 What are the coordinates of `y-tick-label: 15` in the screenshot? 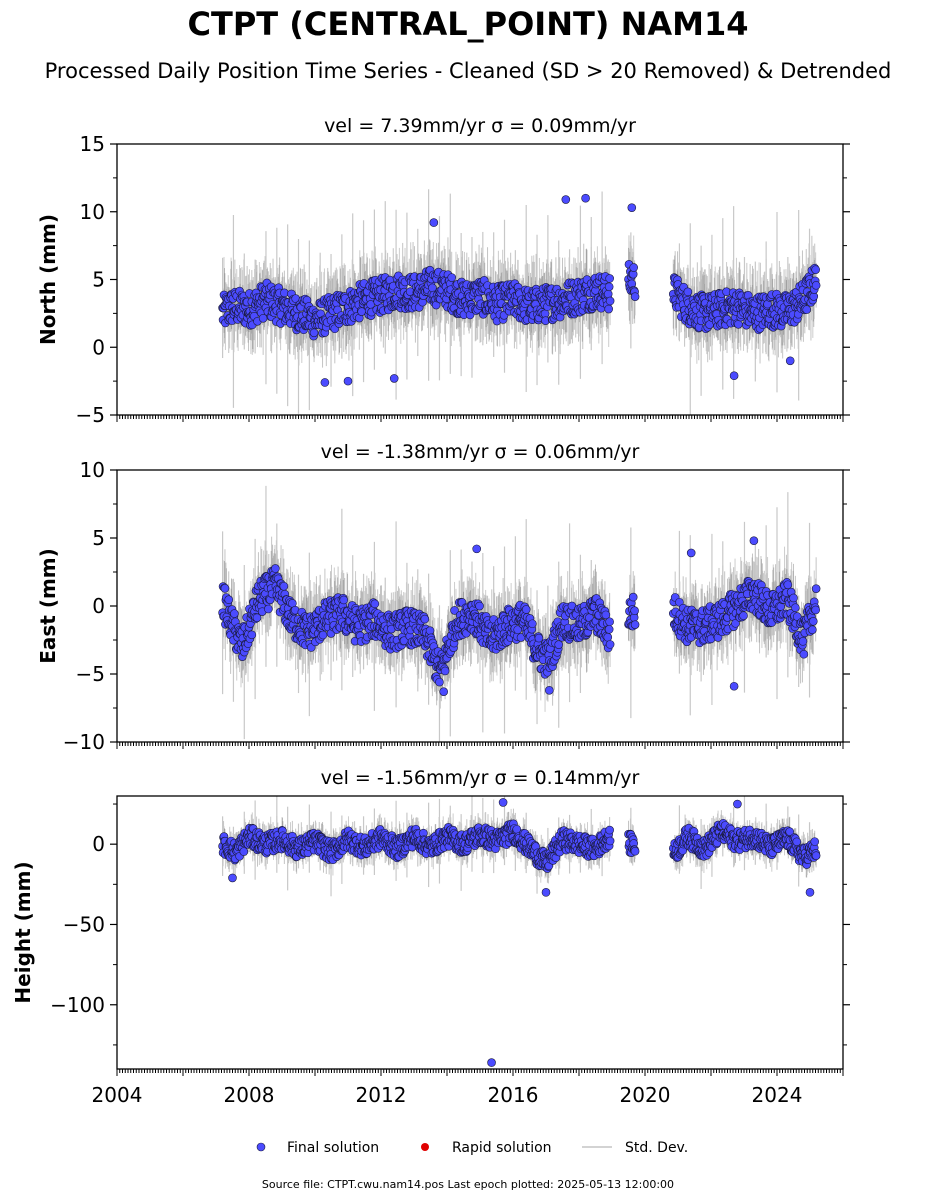 It's located at (92, 144).